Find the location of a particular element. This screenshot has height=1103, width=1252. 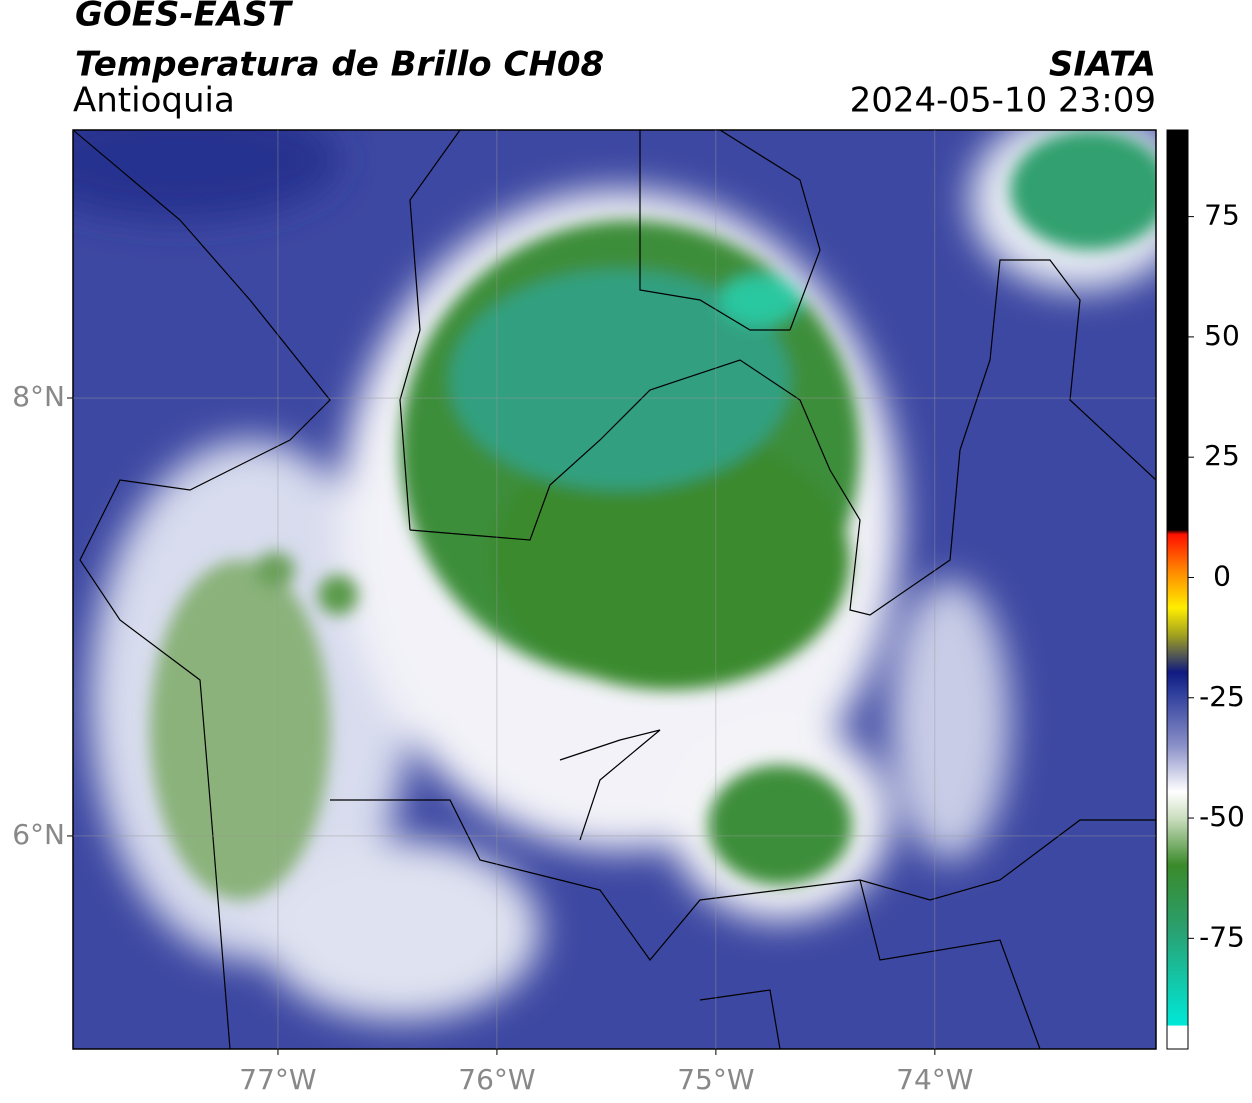

datetime: 2024-05-10 23:09 is located at coordinates (1003, 101).